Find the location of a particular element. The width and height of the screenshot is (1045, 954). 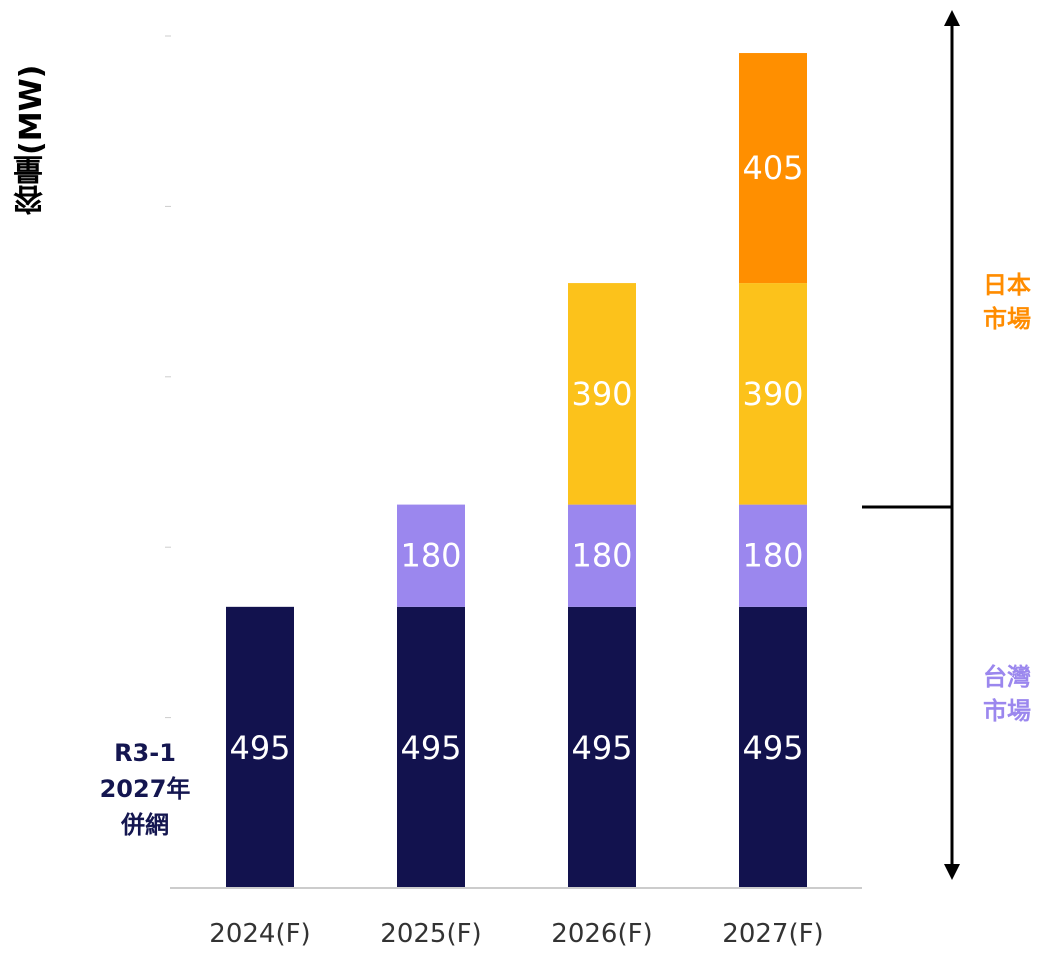

note-line: 併網 is located at coordinates (145, 825).